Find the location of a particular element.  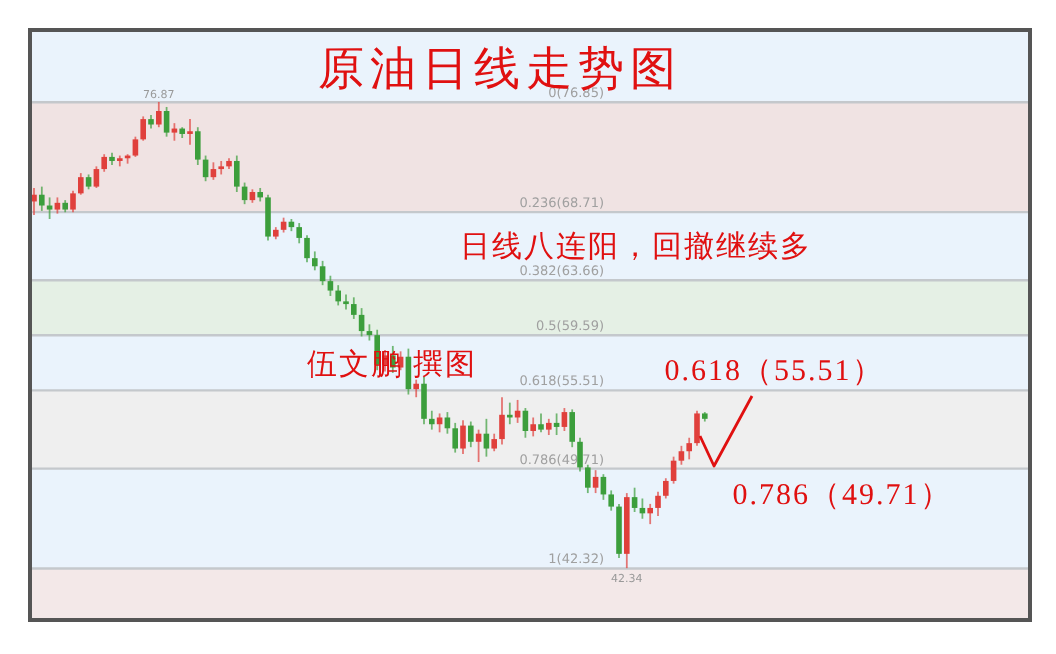

text: 0.786（49.71） is located at coordinates (842, 496).